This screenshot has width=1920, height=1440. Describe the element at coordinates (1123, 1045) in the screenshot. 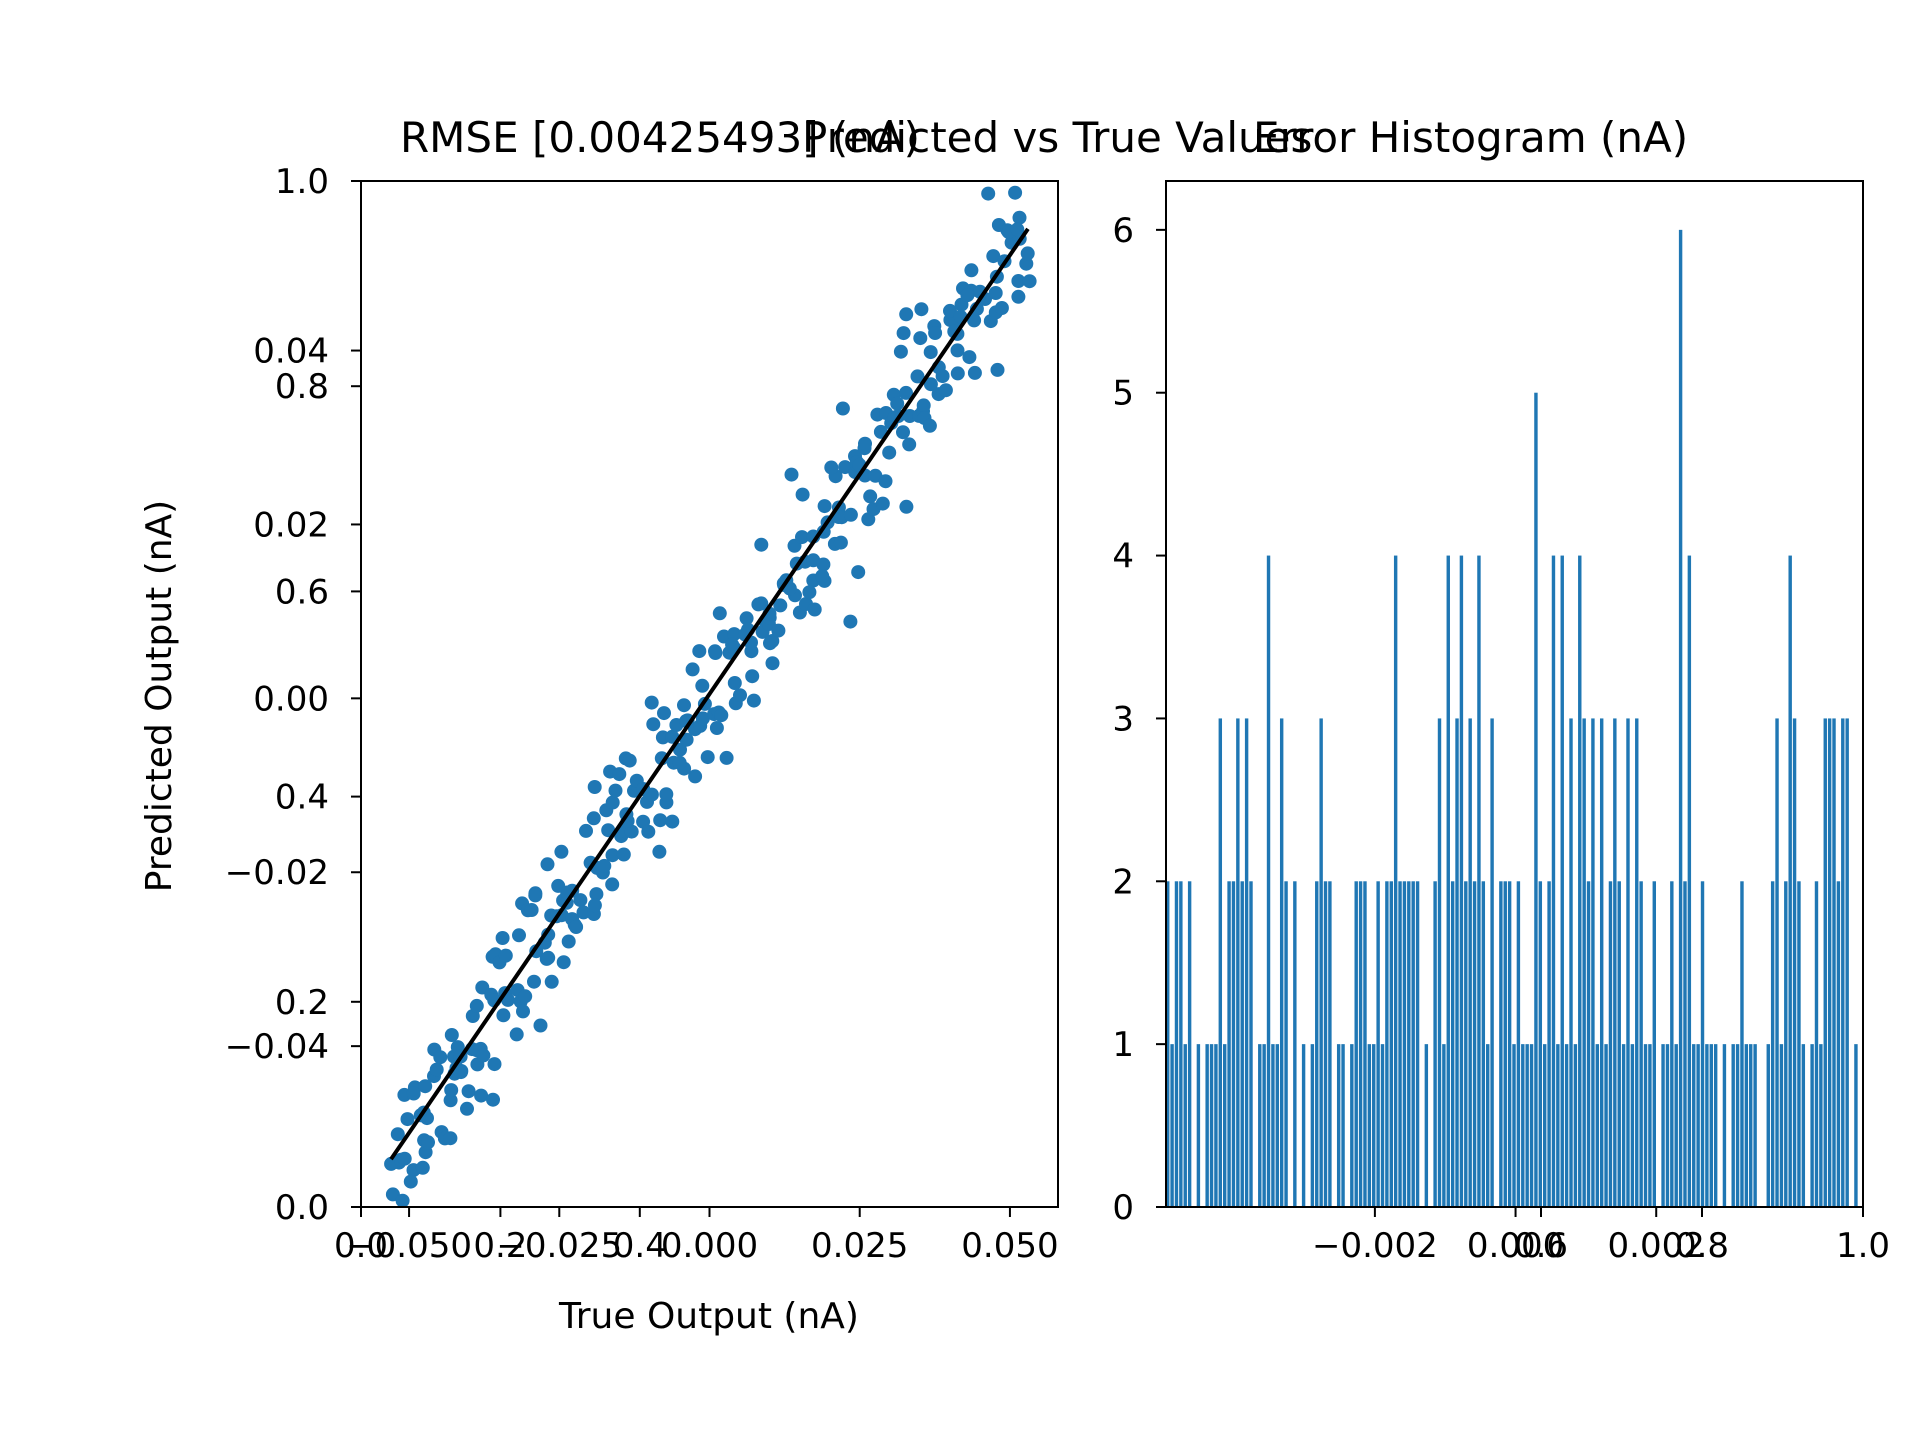

I see `histogram-y-tick-label: 1` at that location.